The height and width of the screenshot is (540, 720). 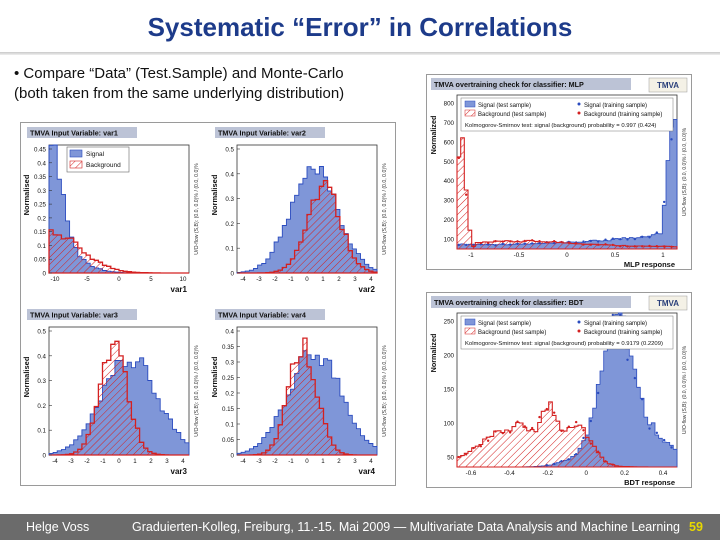 What do you see at coordinates (262, 315) in the screenshot?
I see `var-plot-header: TMVA Input Variable: var4` at bounding box center [262, 315].